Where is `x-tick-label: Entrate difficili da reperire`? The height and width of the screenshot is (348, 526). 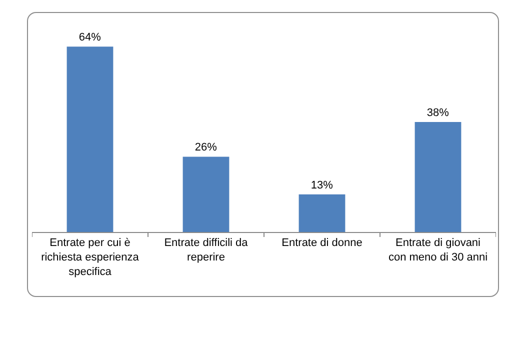
x-tick-label: Entrate difficili da reperire is located at coordinates (206, 250).